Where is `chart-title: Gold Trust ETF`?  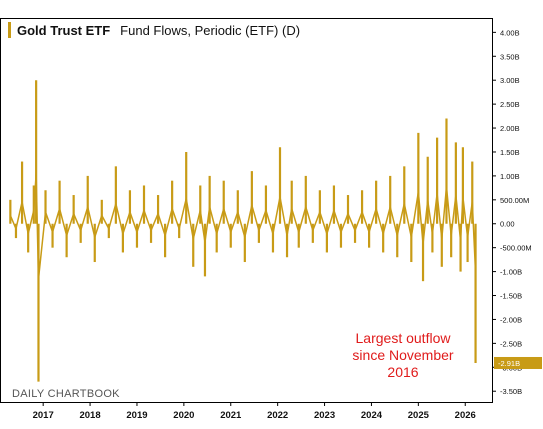 chart-title: Gold Trust ETF is located at coordinates (64, 30).